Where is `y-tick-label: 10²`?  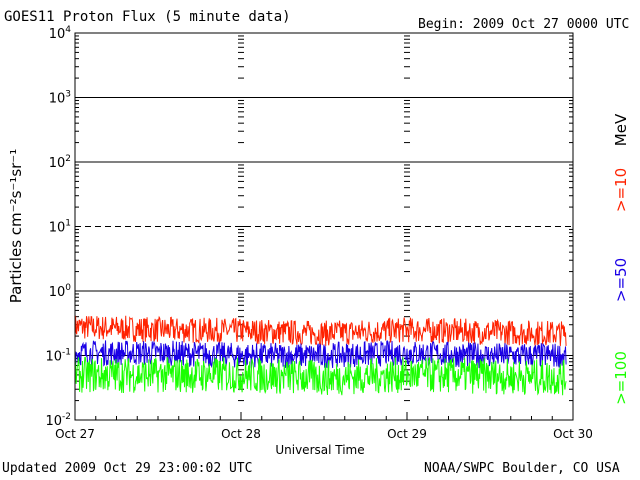 y-tick-label: 10² is located at coordinates (60, 162).